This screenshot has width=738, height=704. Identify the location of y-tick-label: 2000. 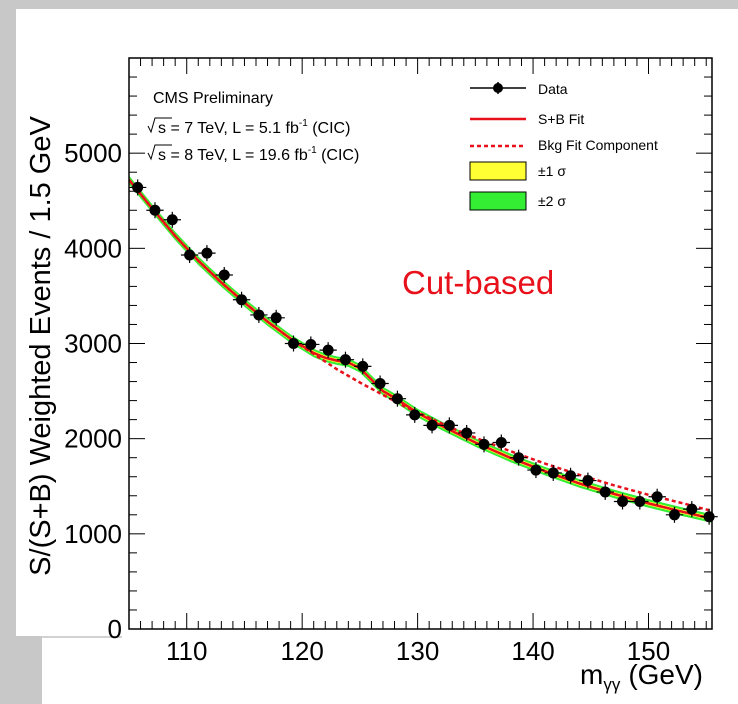
(93, 439).